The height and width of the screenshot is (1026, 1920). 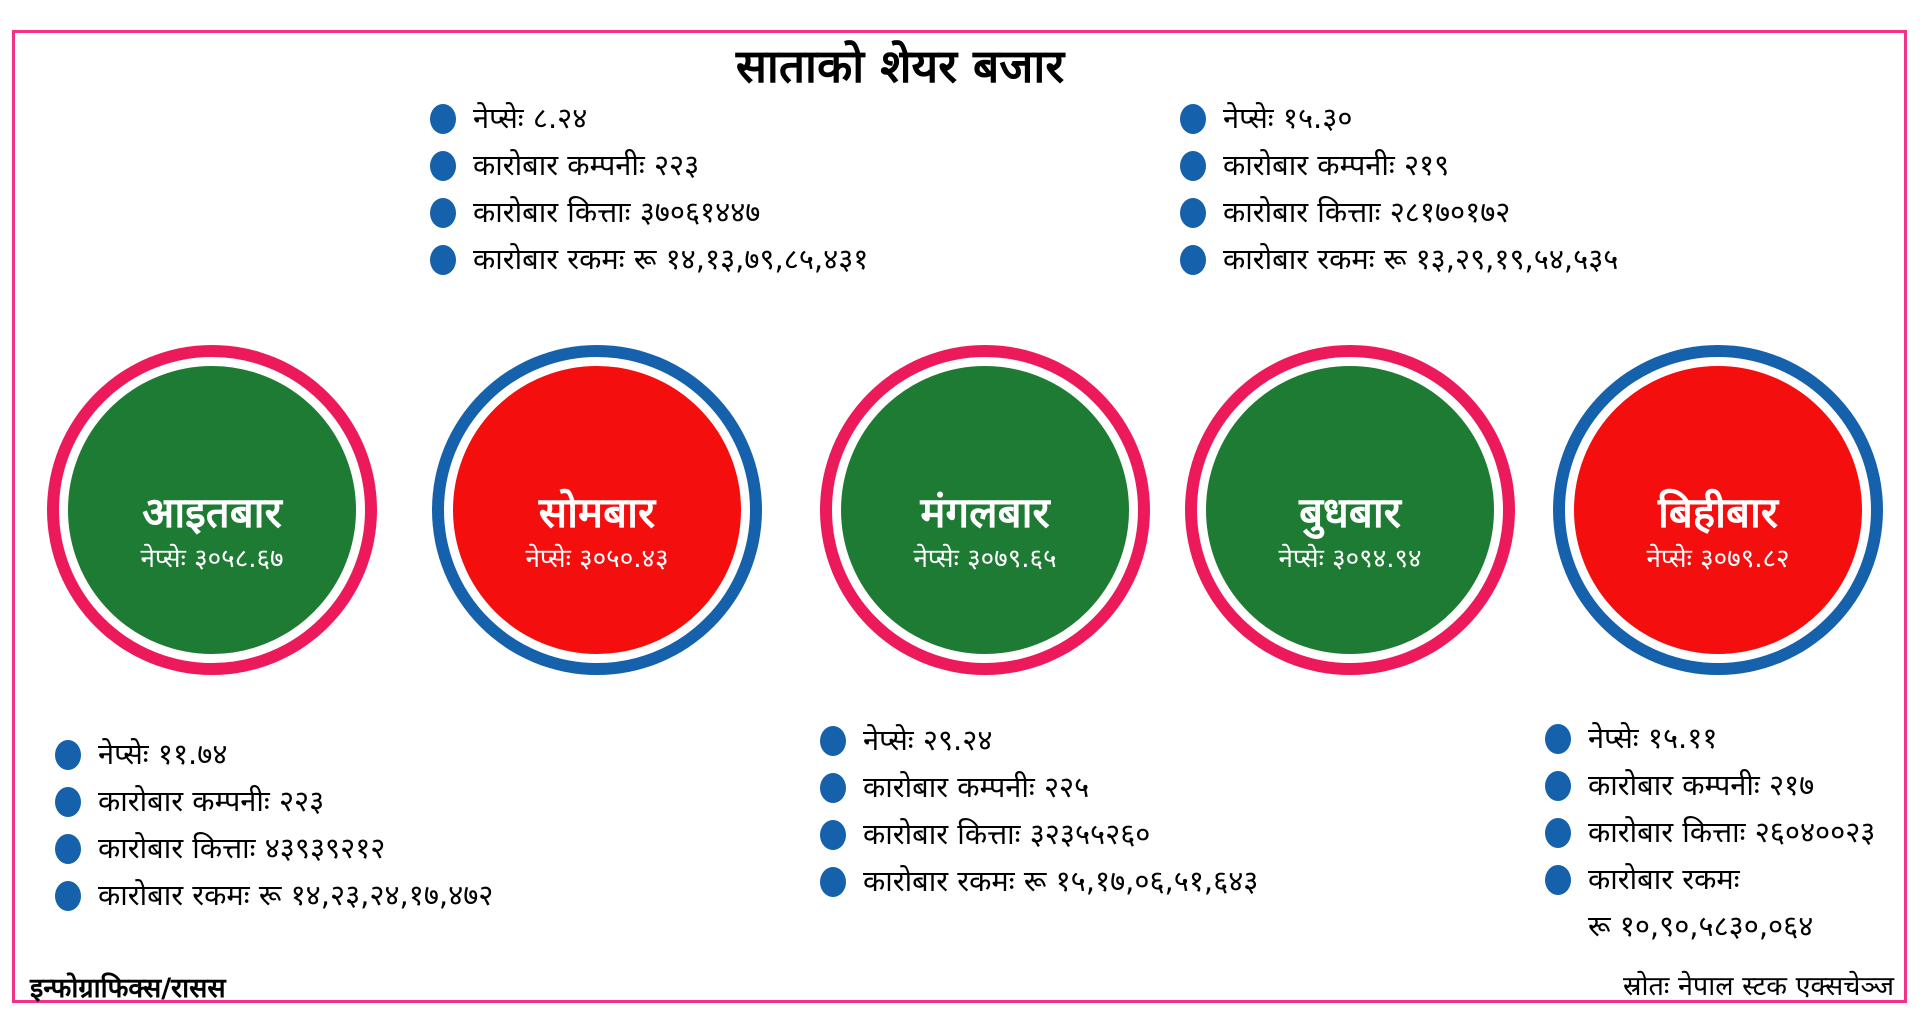 I want to click on day-circle-fill: आइतबार नेप्सेः ३०५८.६७, so click(x=212, y=510).